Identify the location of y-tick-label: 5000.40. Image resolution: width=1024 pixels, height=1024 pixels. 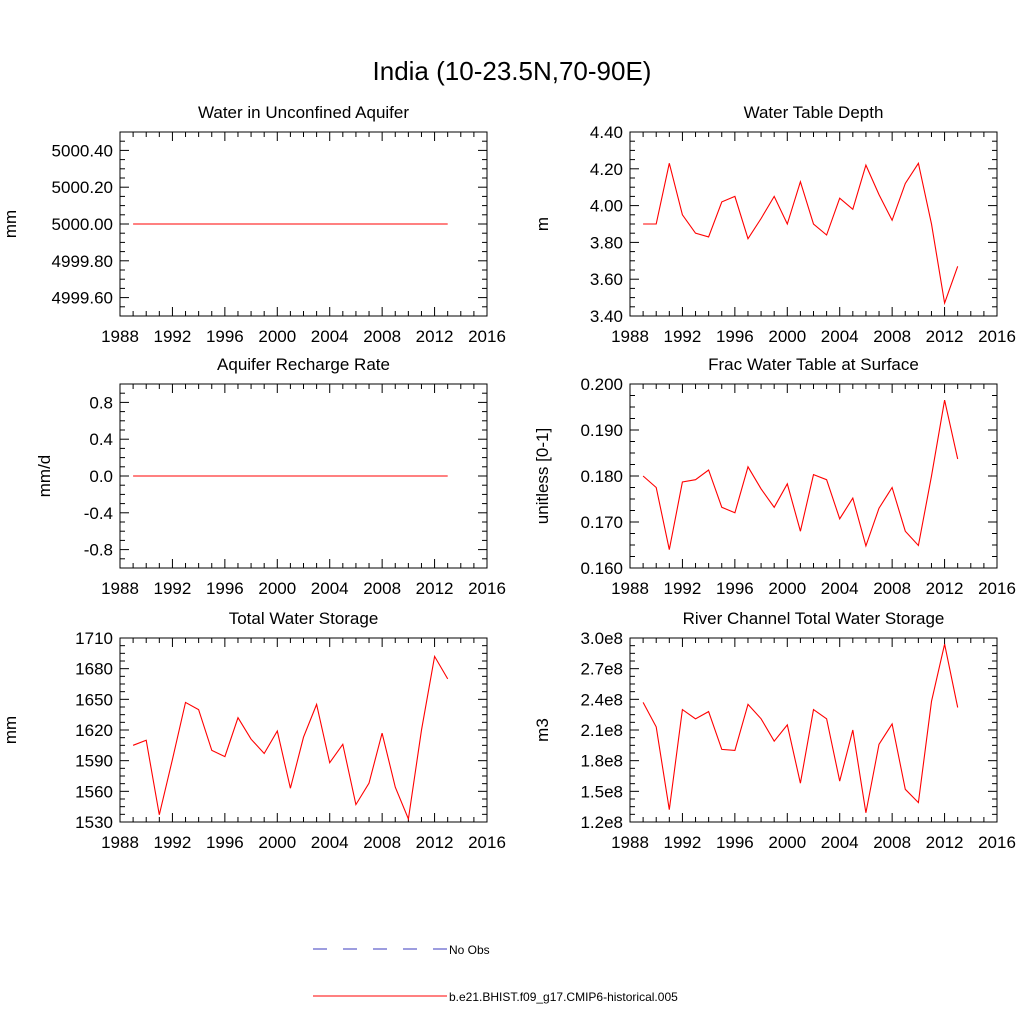
(82, 150).